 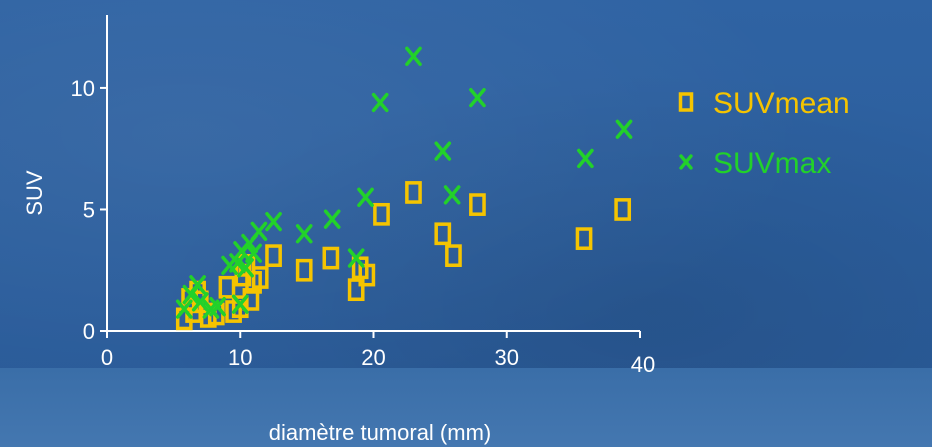 I want to click on x-tick-label: 20, so click(x=373, y=357).